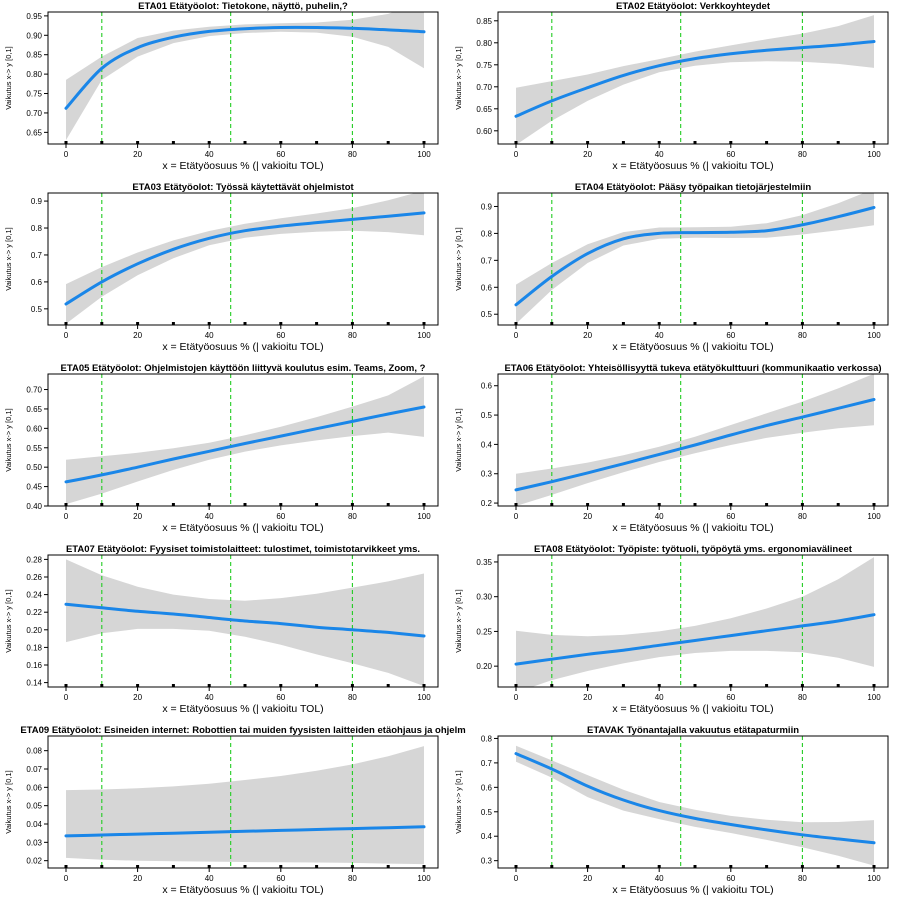 This screenshot has width=900, height=900. What do you see at coordinates (34, 448) in the screenshot?
I see `y-tick-label: 0.55` at bounding box center [34, 448].